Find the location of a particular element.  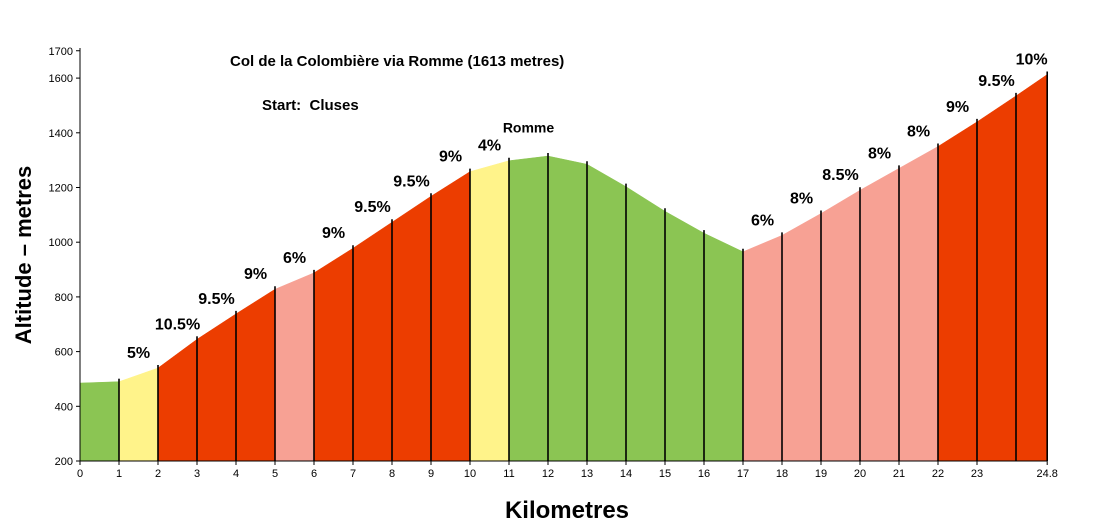

gradient-label-23: 9% is located at coordinates (957, 107).